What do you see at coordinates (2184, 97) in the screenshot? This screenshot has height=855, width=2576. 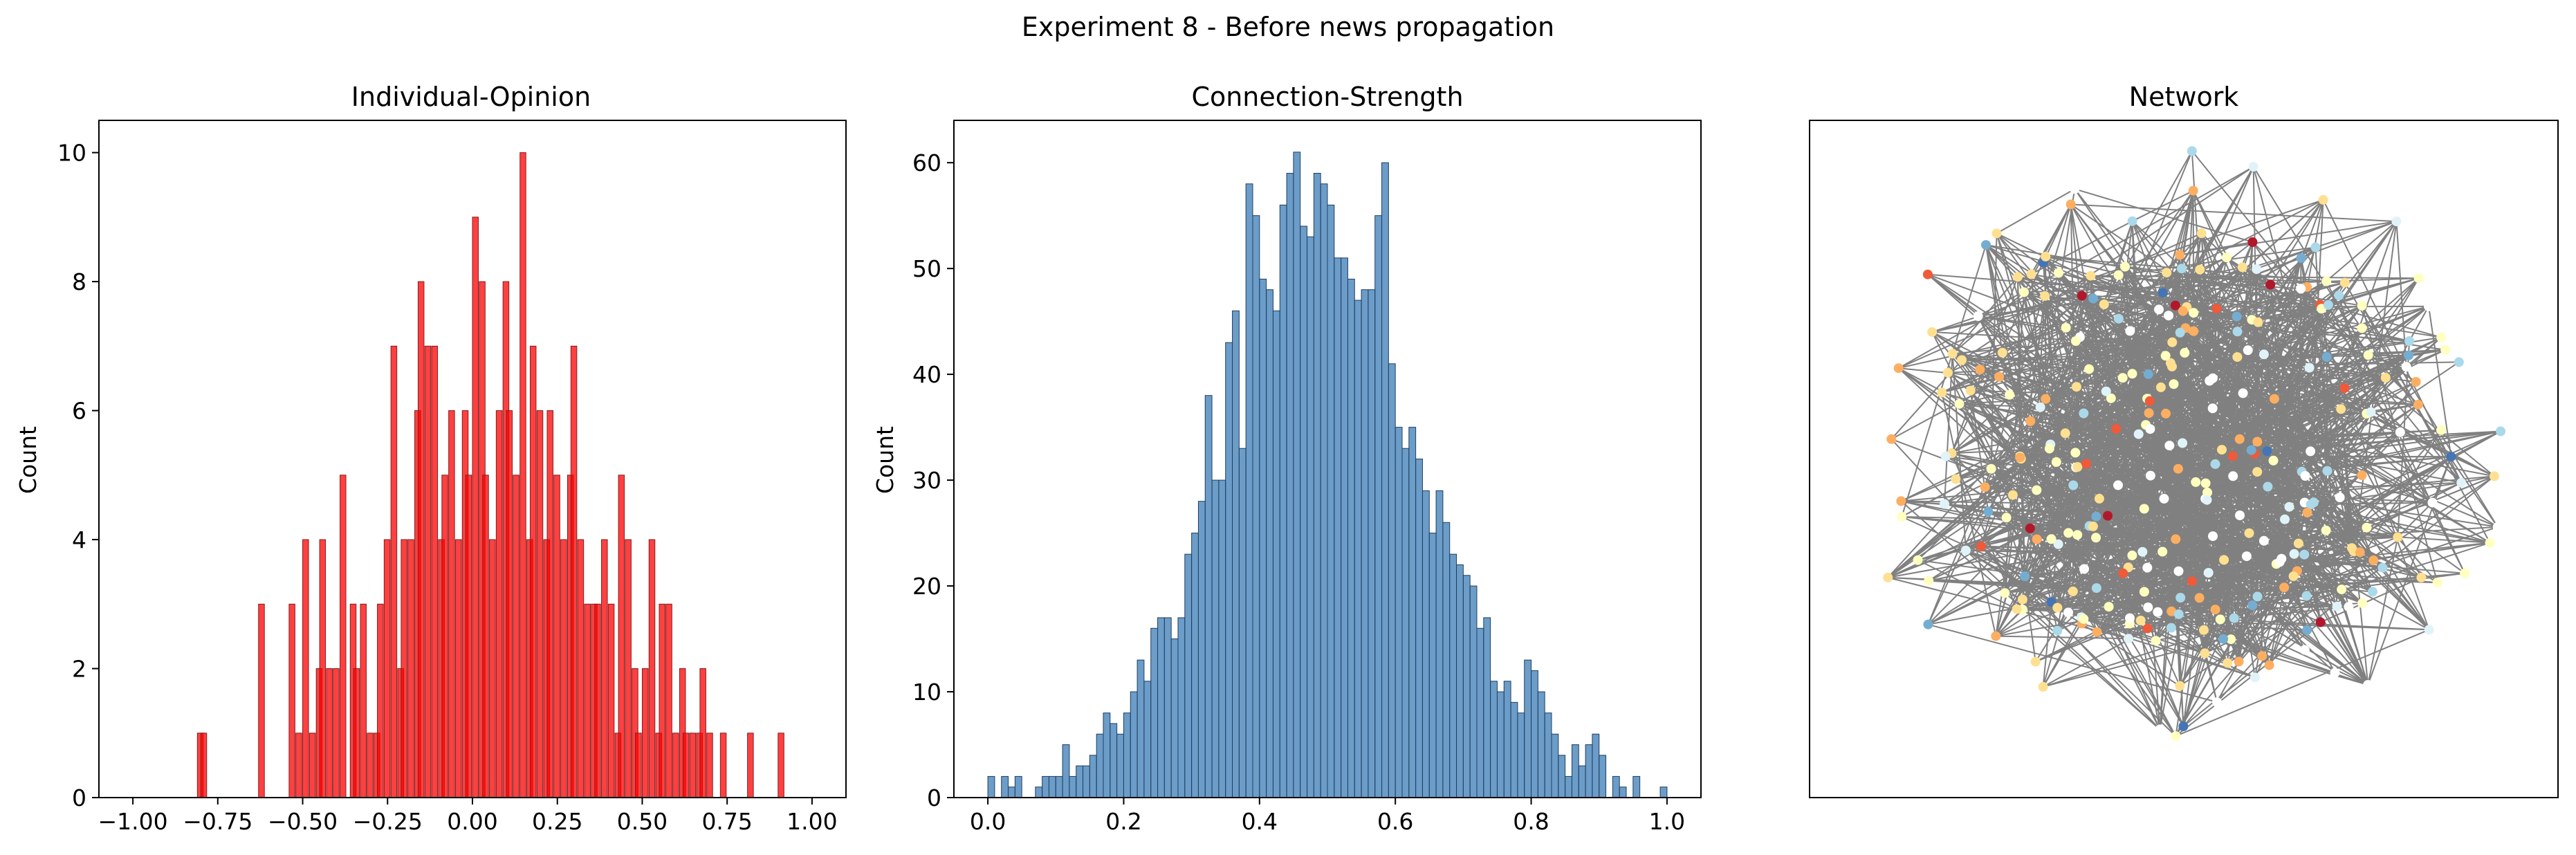 I see `network-title: Network` at bounding box center [2184, 97].